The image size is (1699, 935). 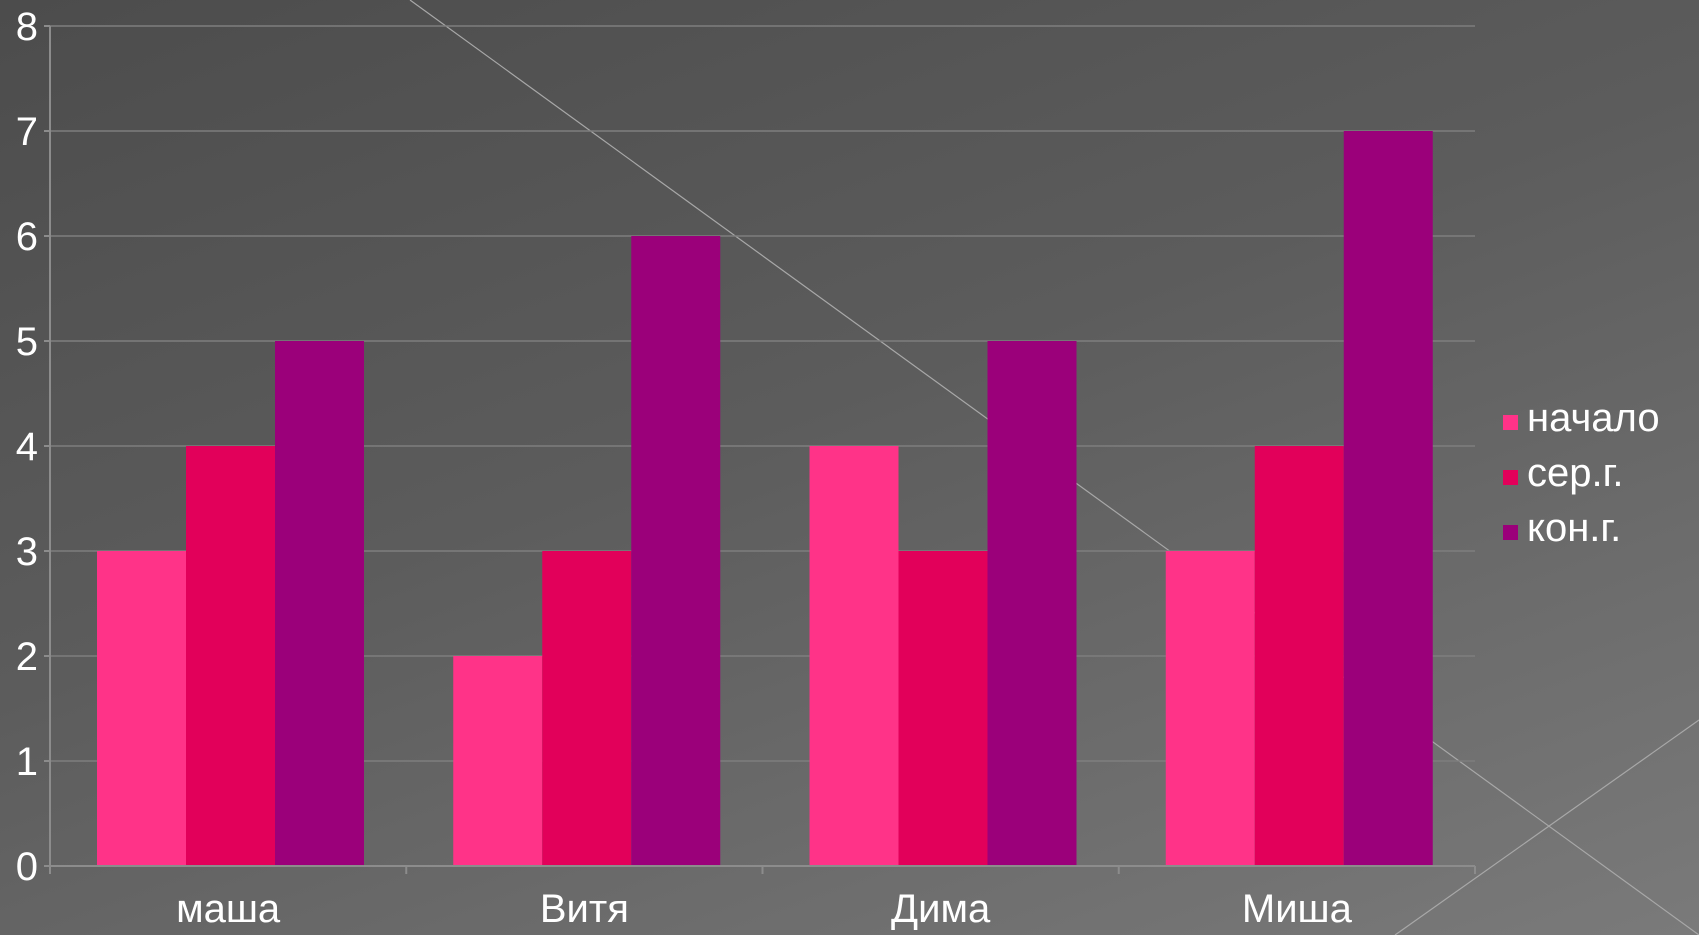 What do you see at coordinates (27, 867) in the screenshot?
I see `y-tick-label: 0` at bounding box center [27, 867].